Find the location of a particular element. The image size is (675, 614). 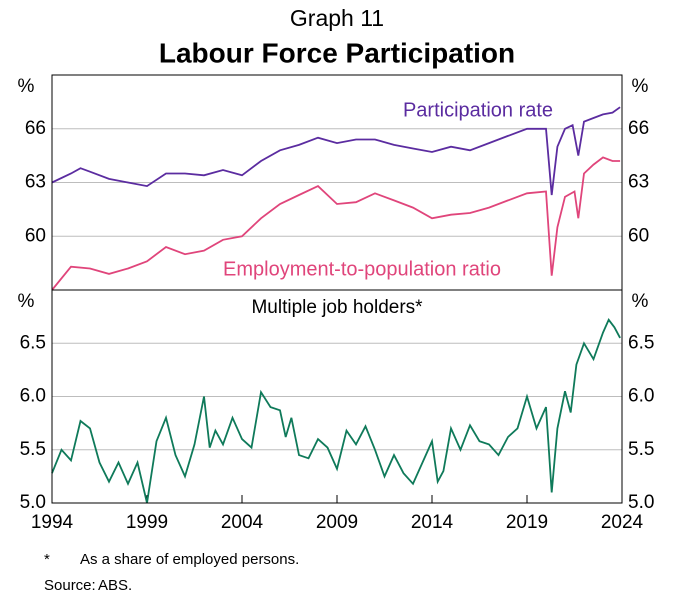

note-text: ABS. is located at coordinates (115, 585).